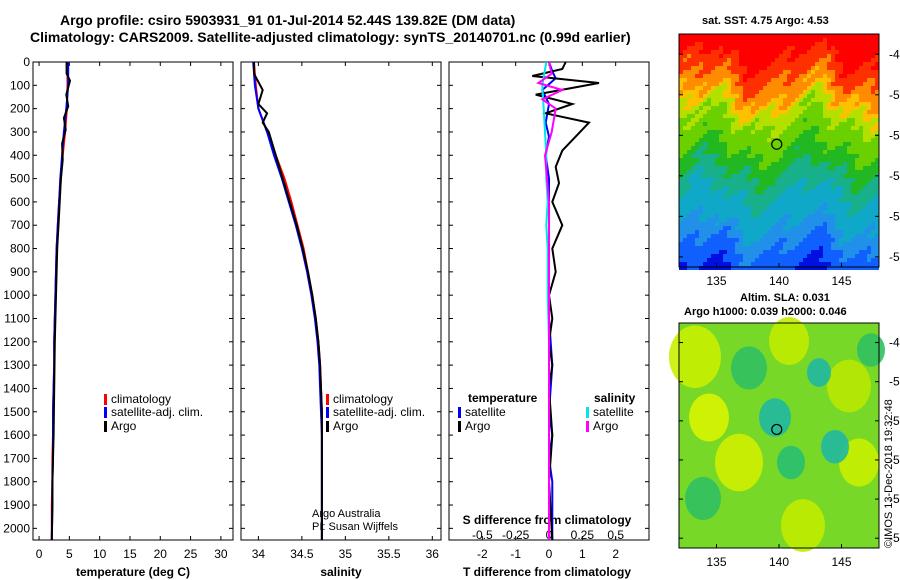 This screenshot has height=580, width=900. Describe the element at coordinates (459, 426) in the screenshot. I see `diff-legend-temp-argo-swatch` at that location.